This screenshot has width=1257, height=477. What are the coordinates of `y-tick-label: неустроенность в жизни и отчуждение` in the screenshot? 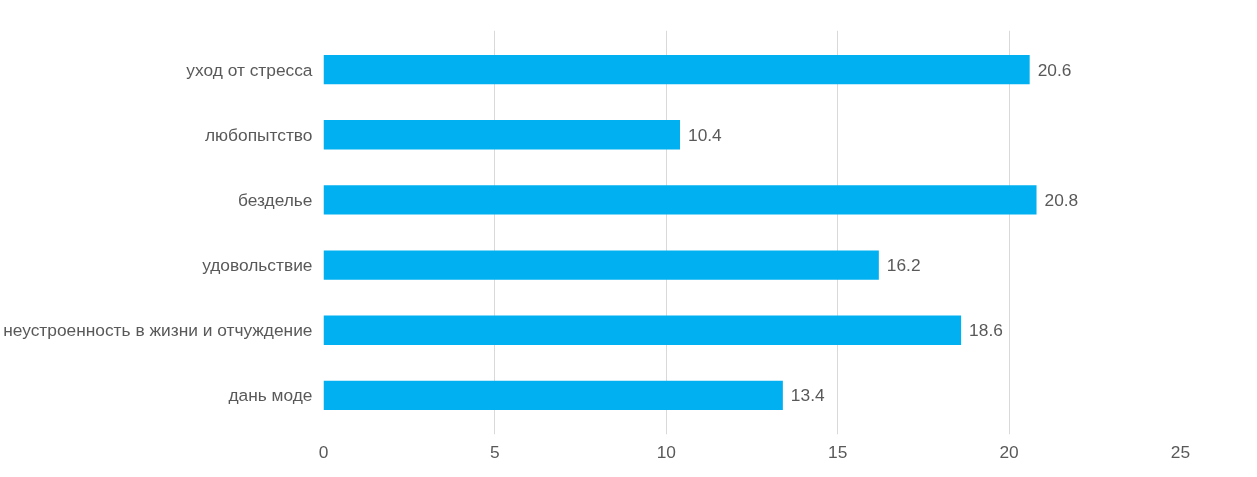 It's located at (158, 330).